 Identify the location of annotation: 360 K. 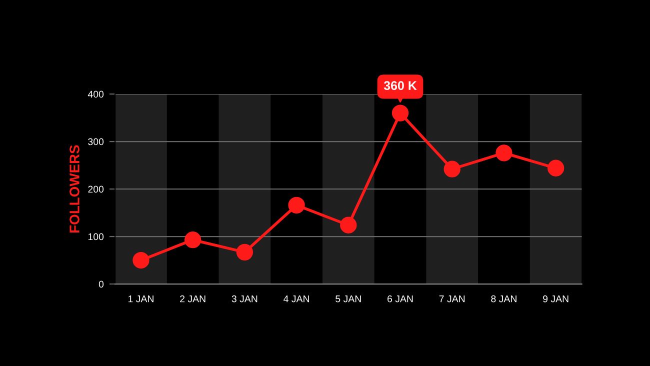
(400, 85).